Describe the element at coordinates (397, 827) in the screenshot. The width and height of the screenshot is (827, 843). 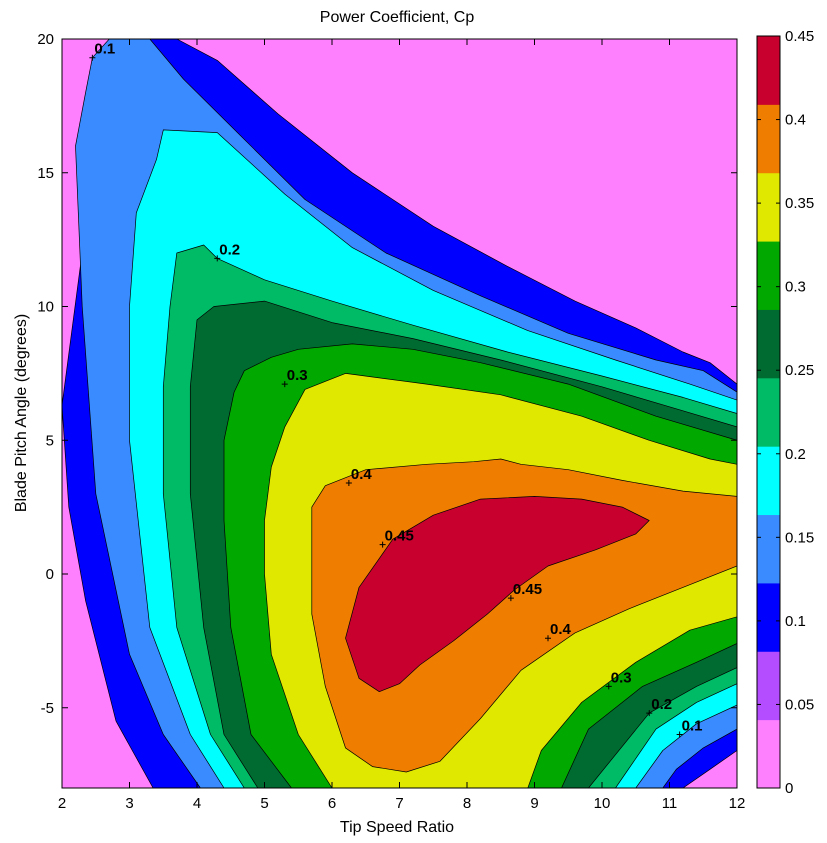
I see `x-axis-label: Tip Speed Ratio` at that location.